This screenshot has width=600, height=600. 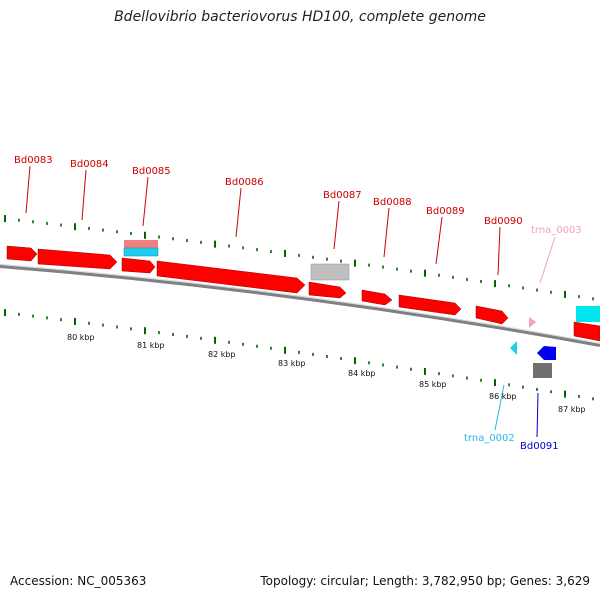 I want to click on gene-arrow-bd0087, so click(x=327, y=290).